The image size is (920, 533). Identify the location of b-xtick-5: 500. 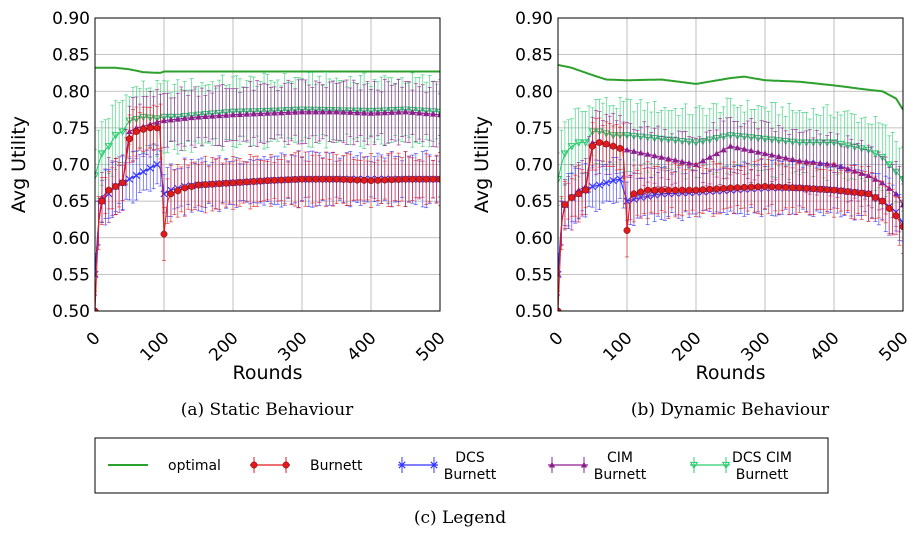
(893, 346).